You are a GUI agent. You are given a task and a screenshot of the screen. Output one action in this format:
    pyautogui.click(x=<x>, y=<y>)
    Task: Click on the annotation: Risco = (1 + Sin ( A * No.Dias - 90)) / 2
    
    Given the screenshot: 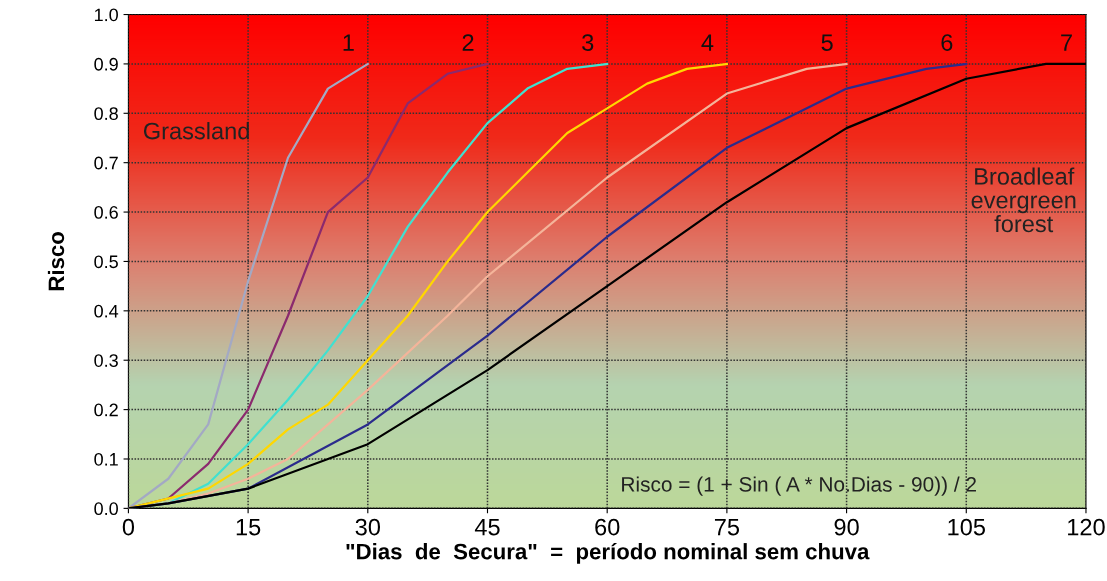 What is the action you would take?
    pyautogui.click(x=799, y=486)
    